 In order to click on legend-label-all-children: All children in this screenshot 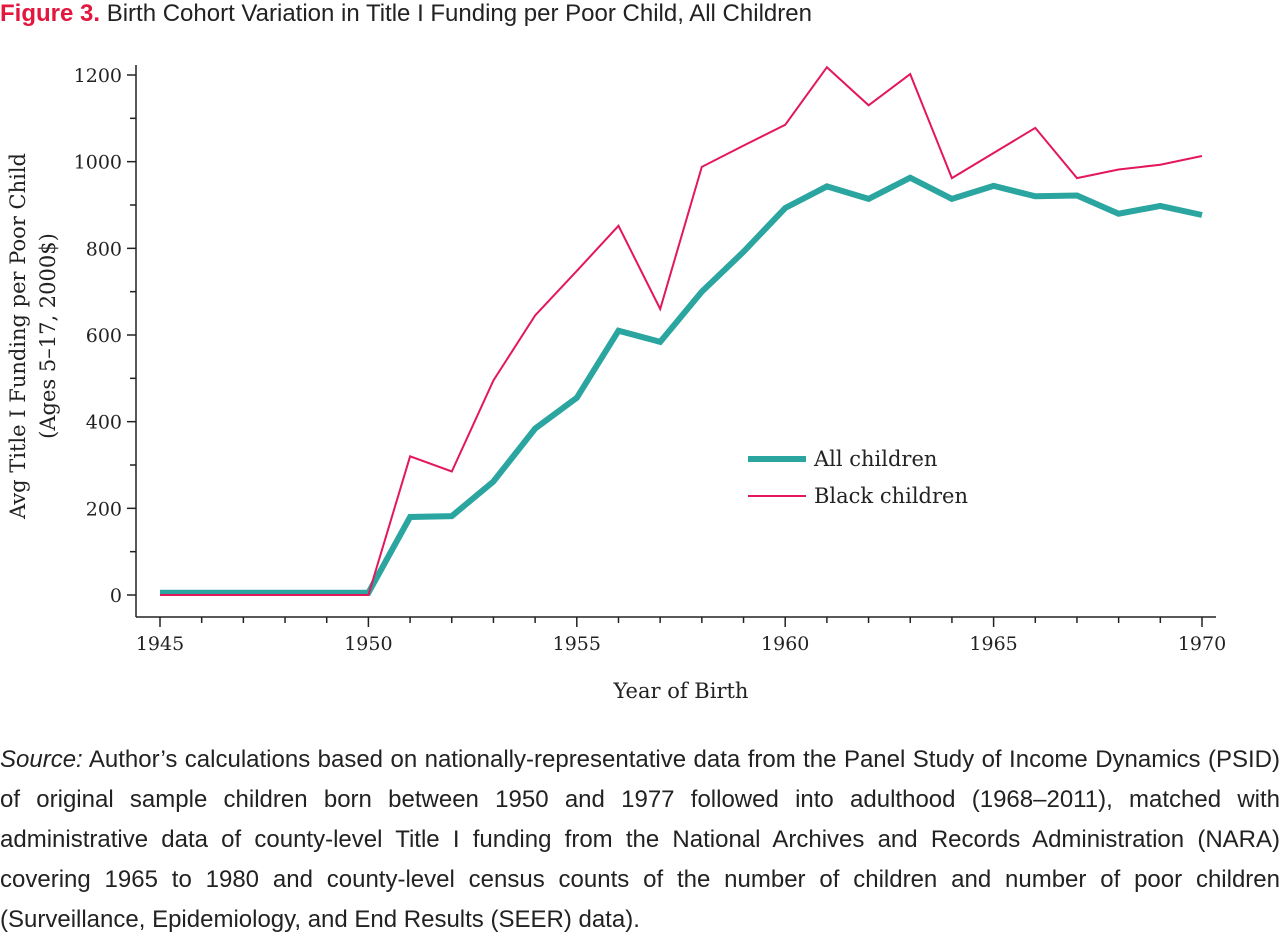, I will do `click(875, 459)`.